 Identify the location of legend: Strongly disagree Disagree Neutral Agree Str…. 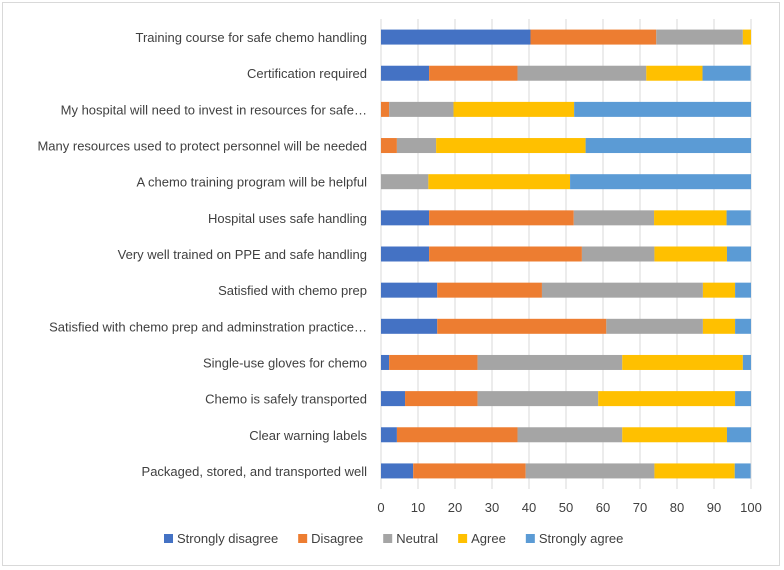
(393, 538).